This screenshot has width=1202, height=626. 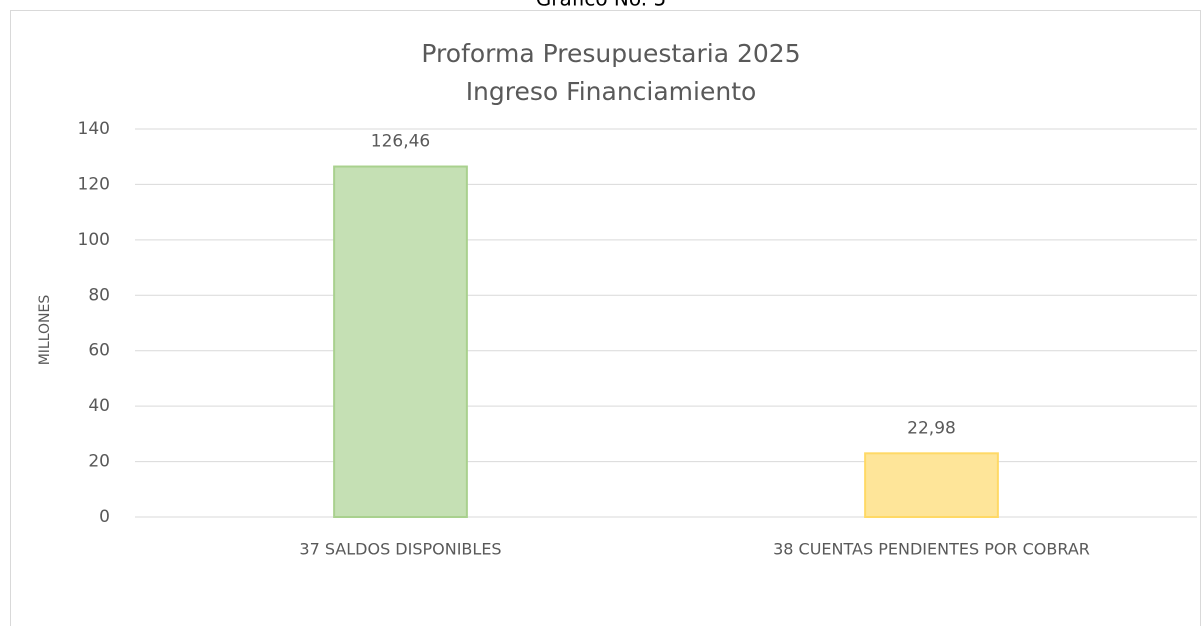 What do you see at coordinates (94, 129) in the screenshot?
I see `y-tick-label: 140` at bounding box center [94, 129].